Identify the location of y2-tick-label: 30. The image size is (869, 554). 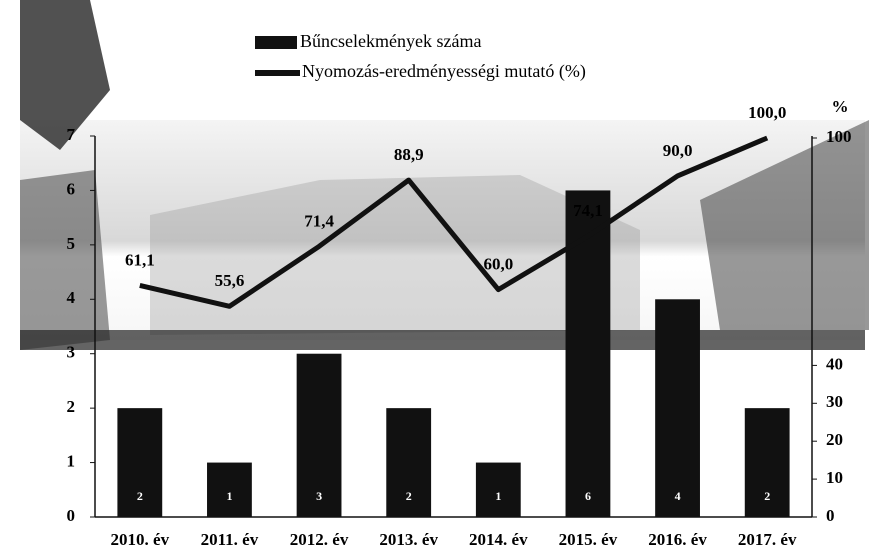
(834, 401).